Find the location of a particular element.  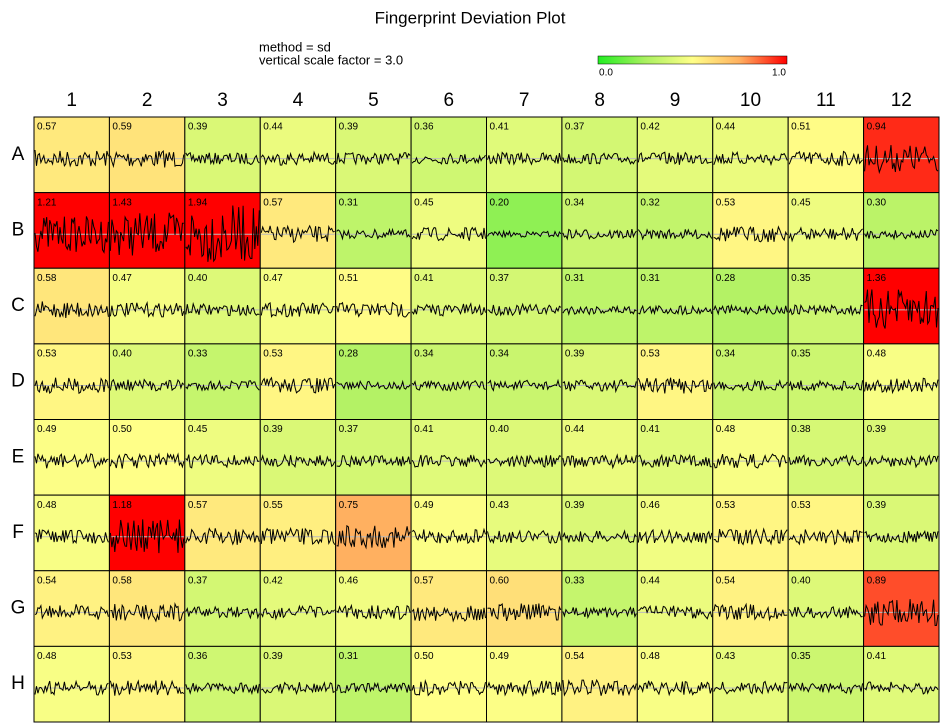

cell-value-label: 0.58 is located at coordinates (122, 580).